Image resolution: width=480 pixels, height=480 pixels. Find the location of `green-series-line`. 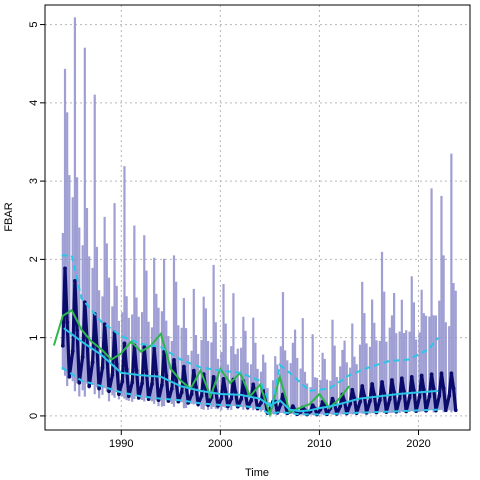

green-series-line is located at coordinates (201, 363).